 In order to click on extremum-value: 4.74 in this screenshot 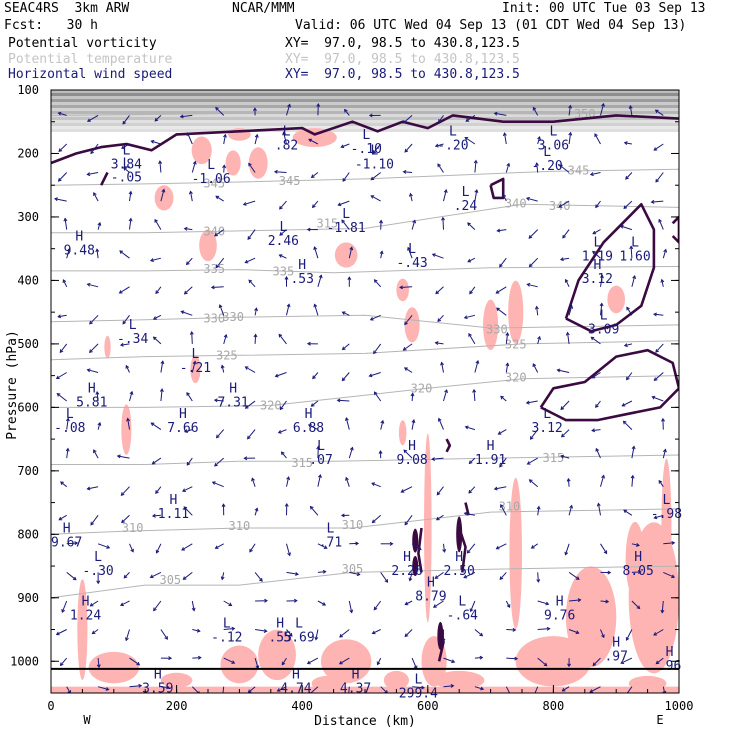, I will do `click(295, 688)`.